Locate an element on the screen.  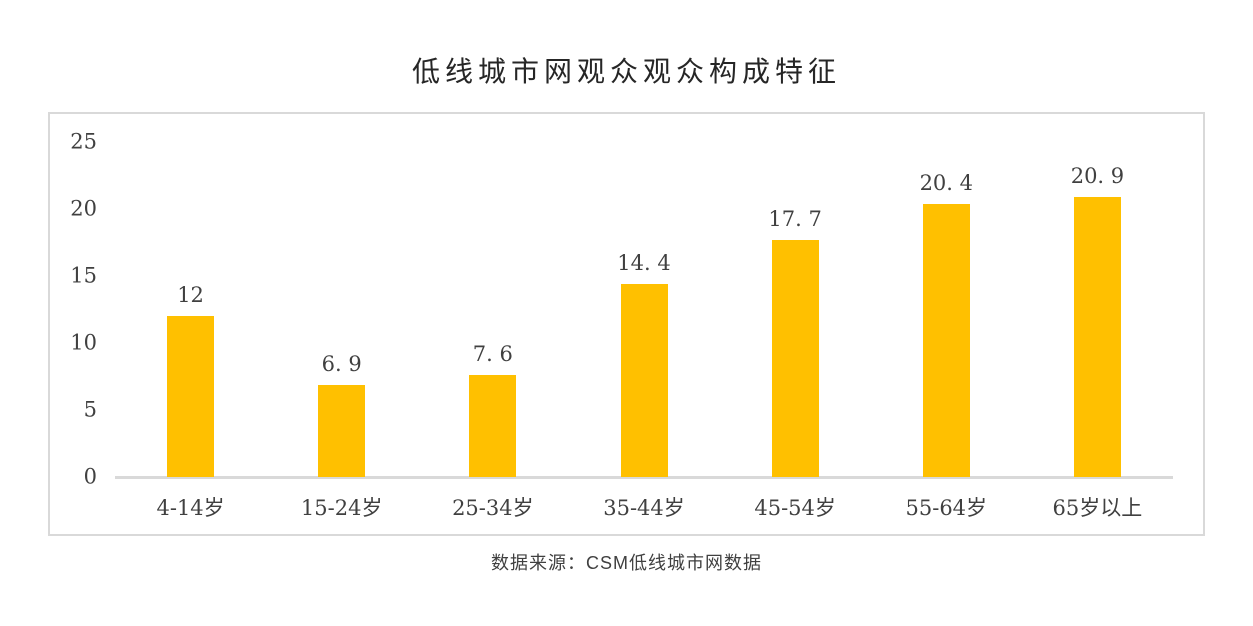
bar-value-label: 20. 4 is located at coordinates (946, 182).